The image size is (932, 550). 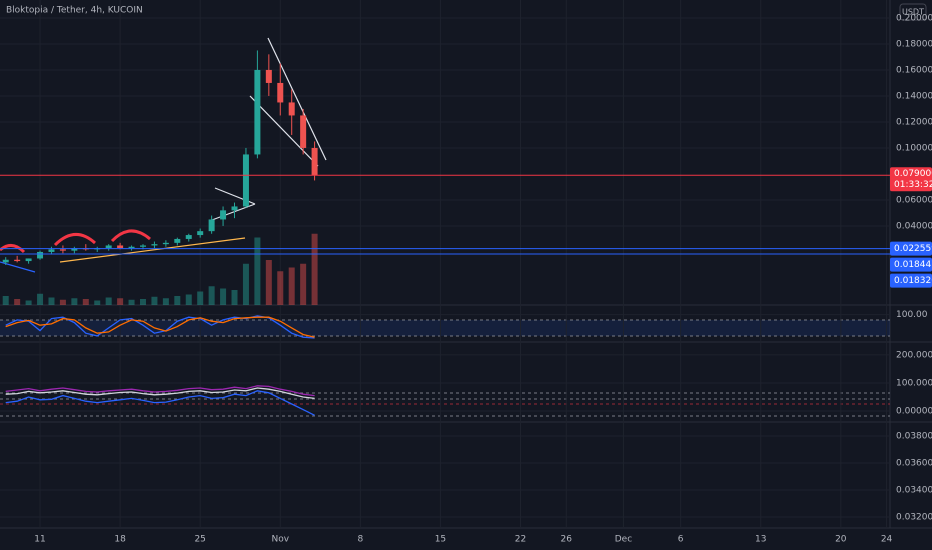 I want to click on x-tick-label: 11, so click(x=39, y=540).